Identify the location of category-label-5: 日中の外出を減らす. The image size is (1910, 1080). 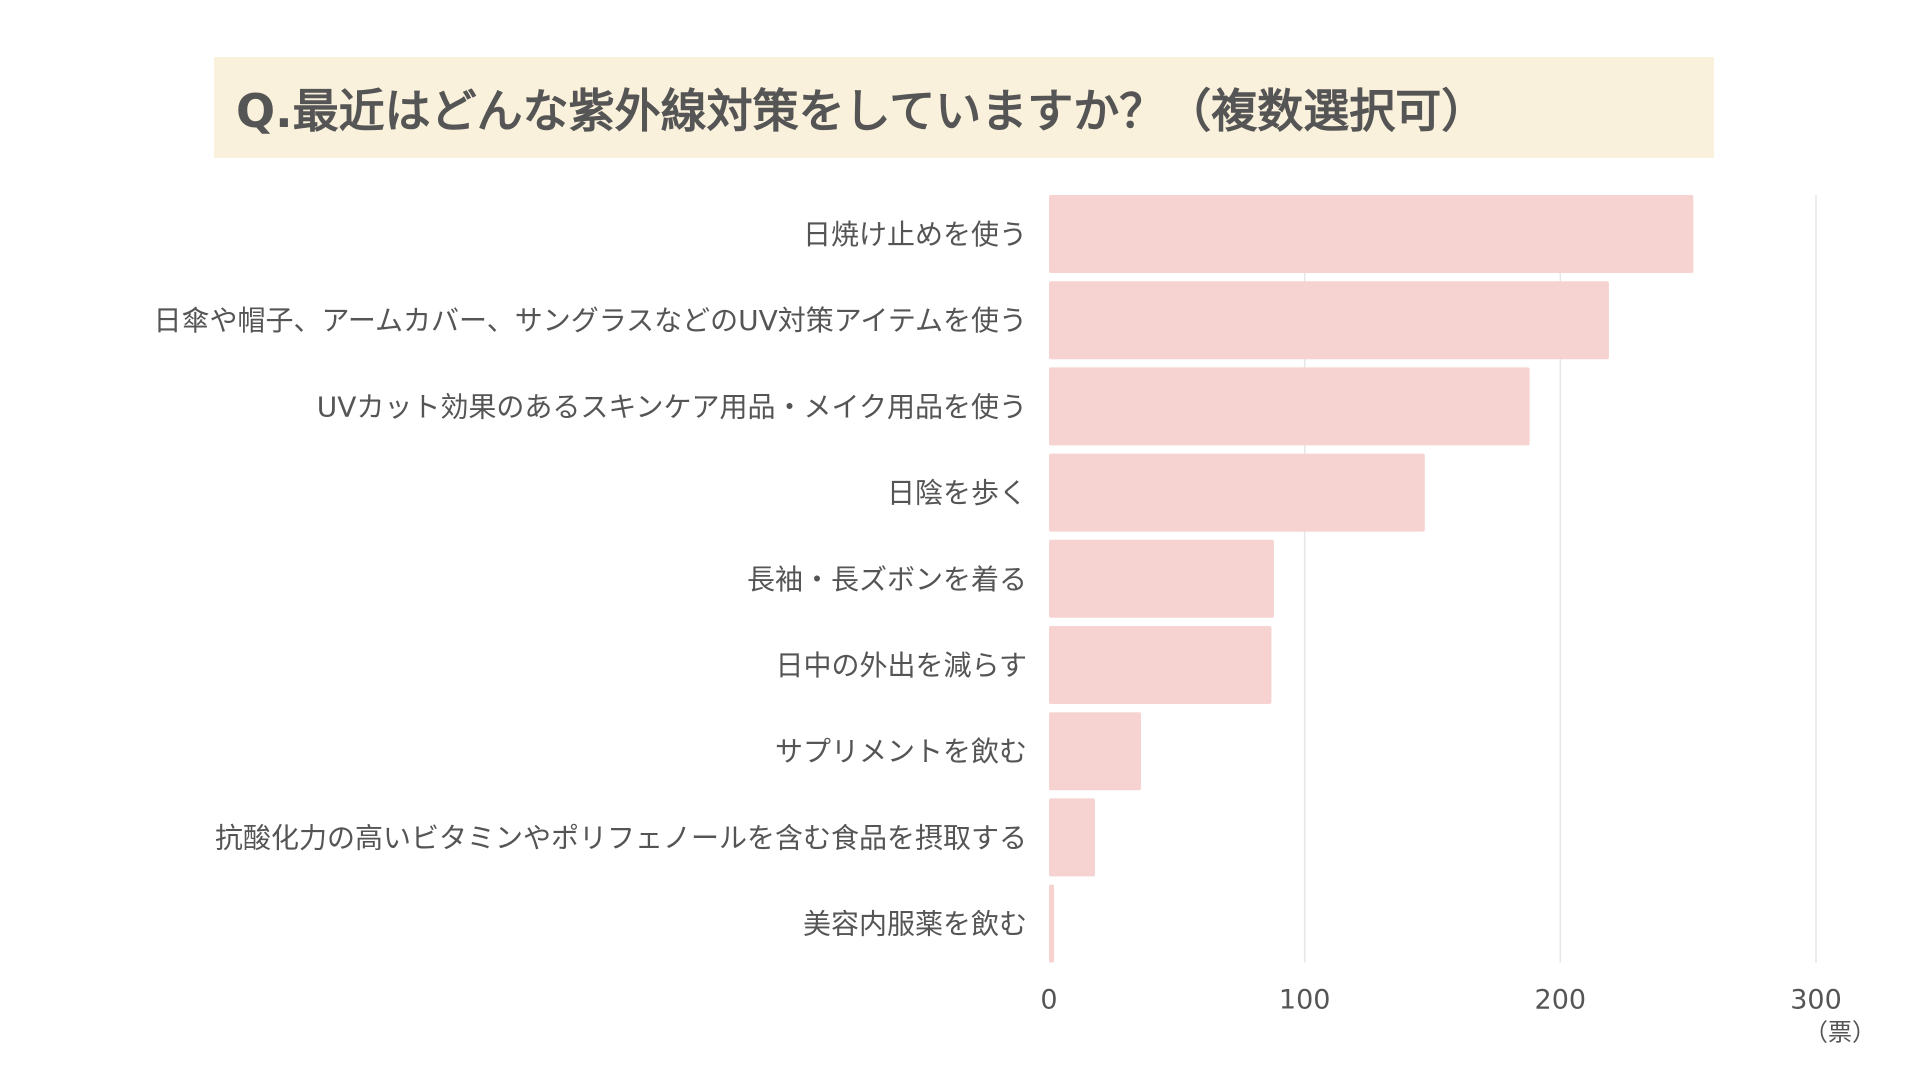
(901, 665).